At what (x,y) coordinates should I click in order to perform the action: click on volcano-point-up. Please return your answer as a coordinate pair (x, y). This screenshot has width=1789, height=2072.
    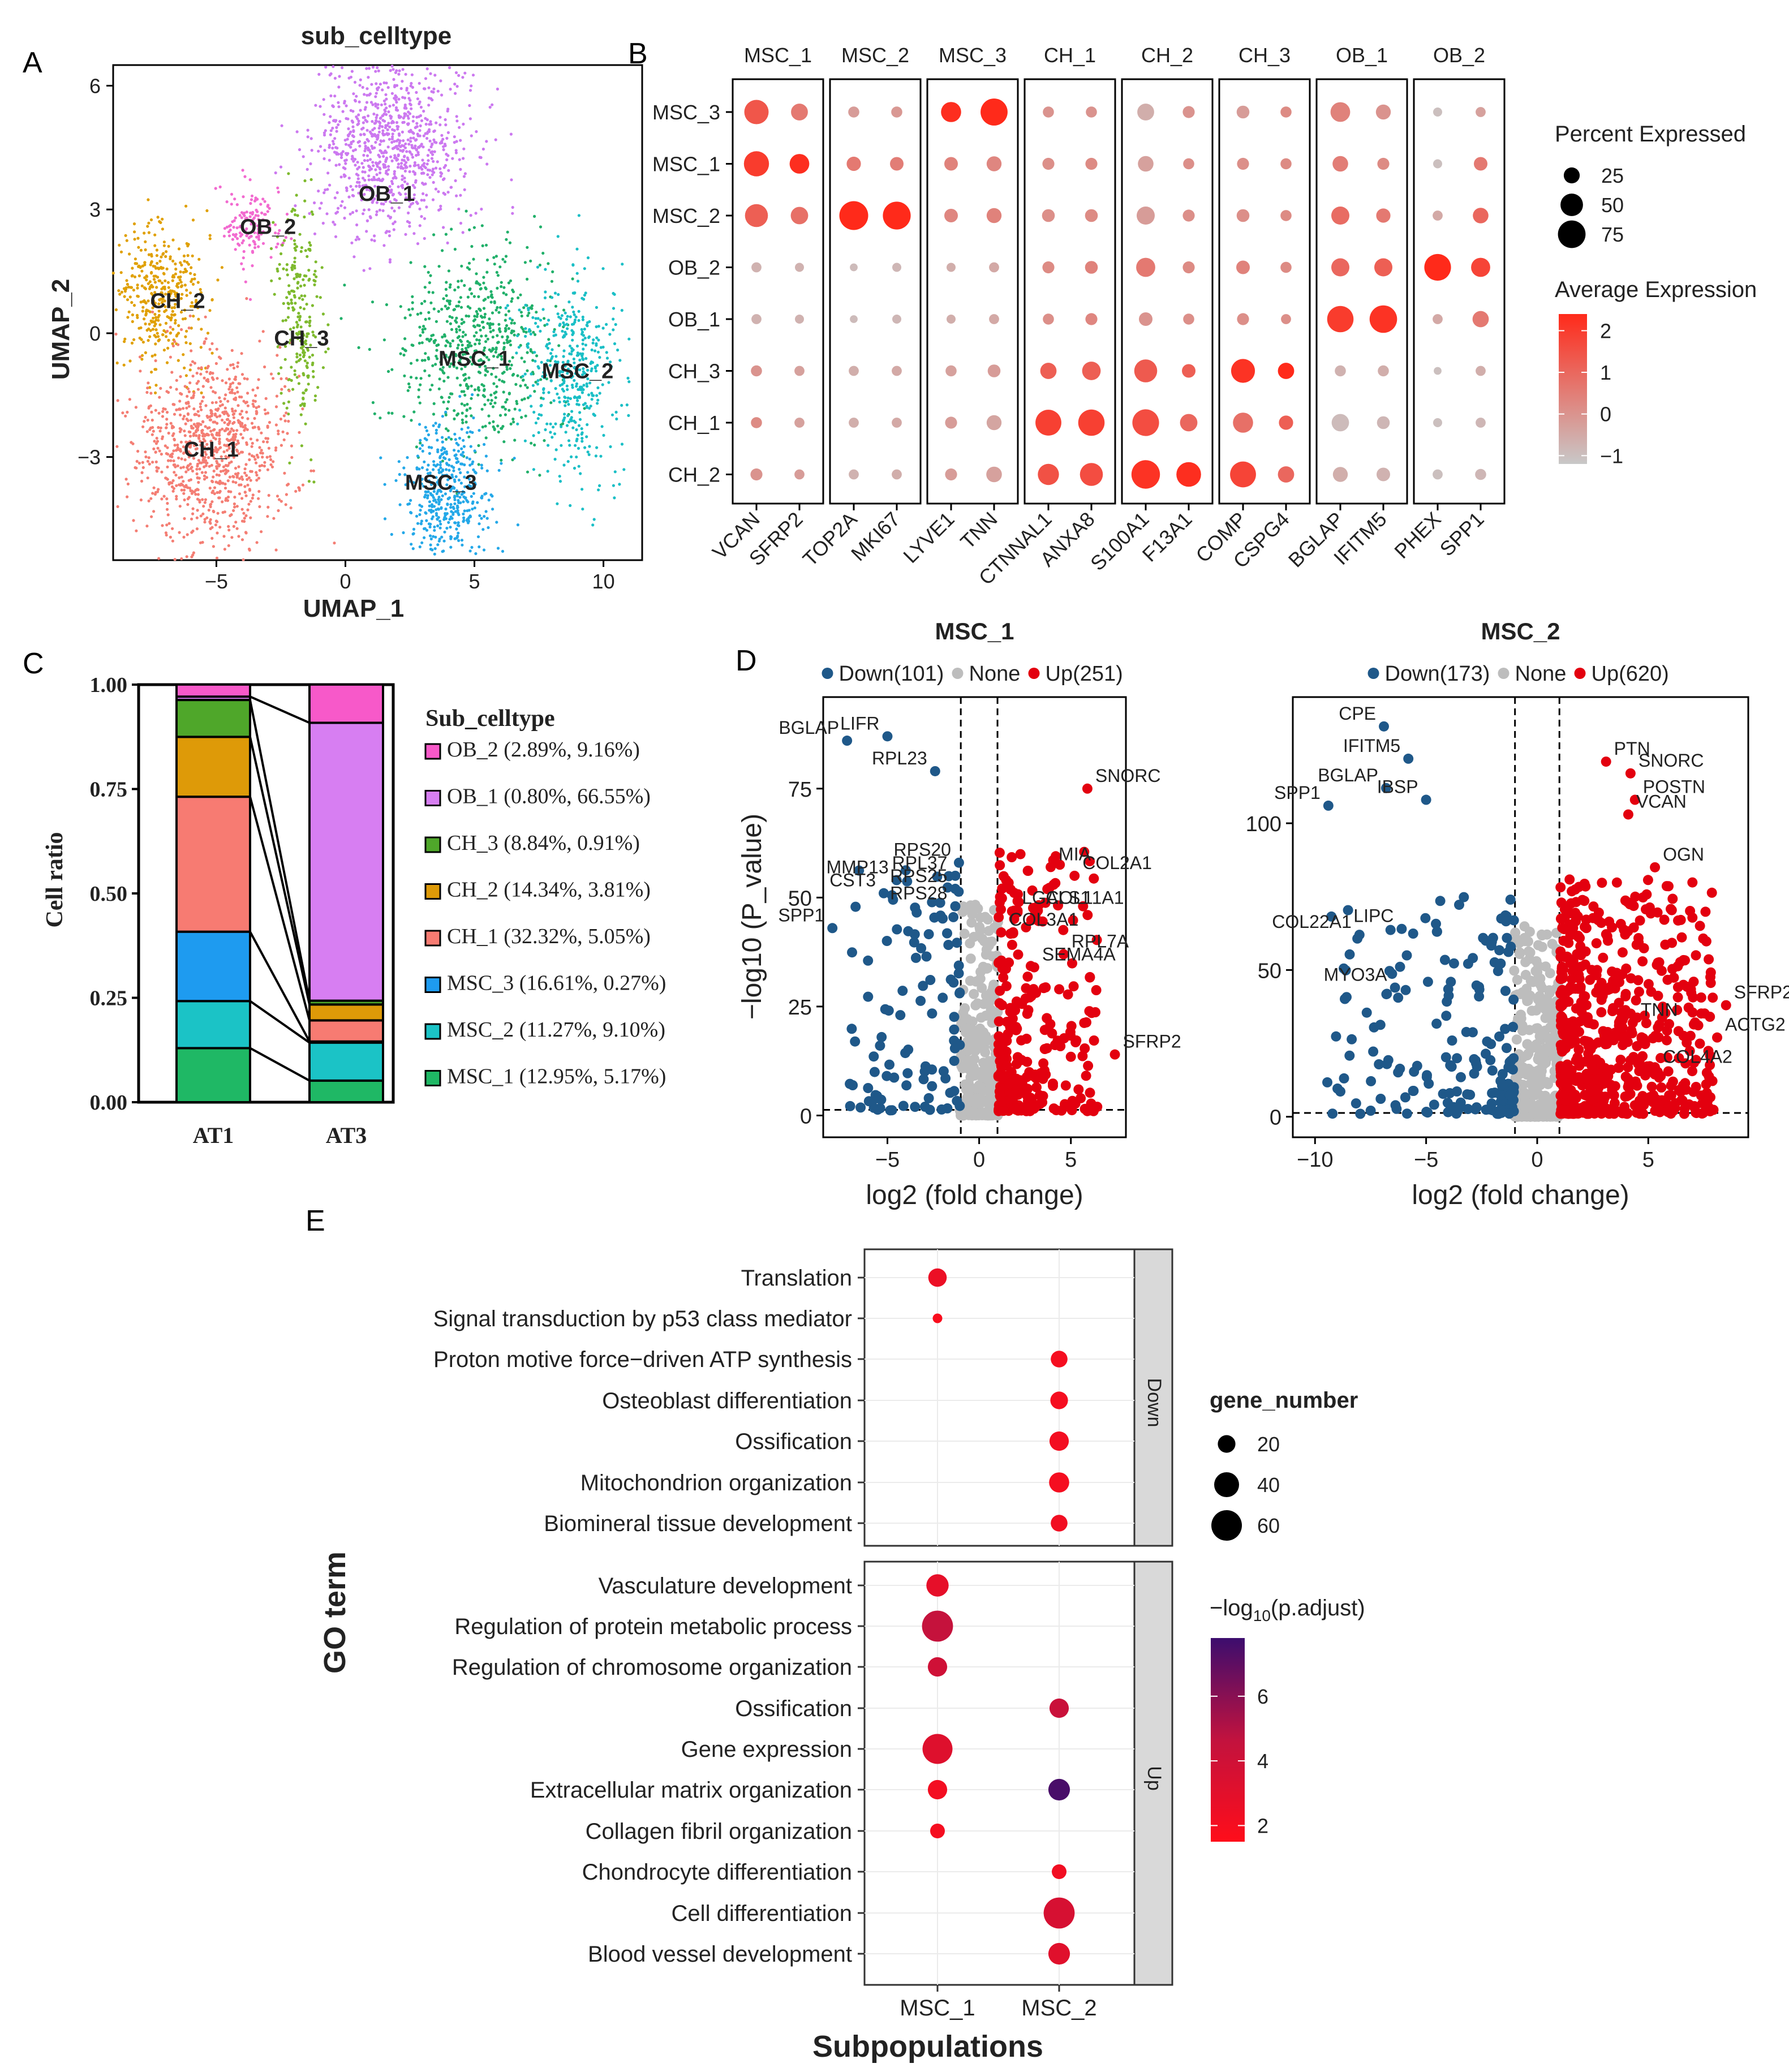
    Looking at the image, I should click on (999, 1003).